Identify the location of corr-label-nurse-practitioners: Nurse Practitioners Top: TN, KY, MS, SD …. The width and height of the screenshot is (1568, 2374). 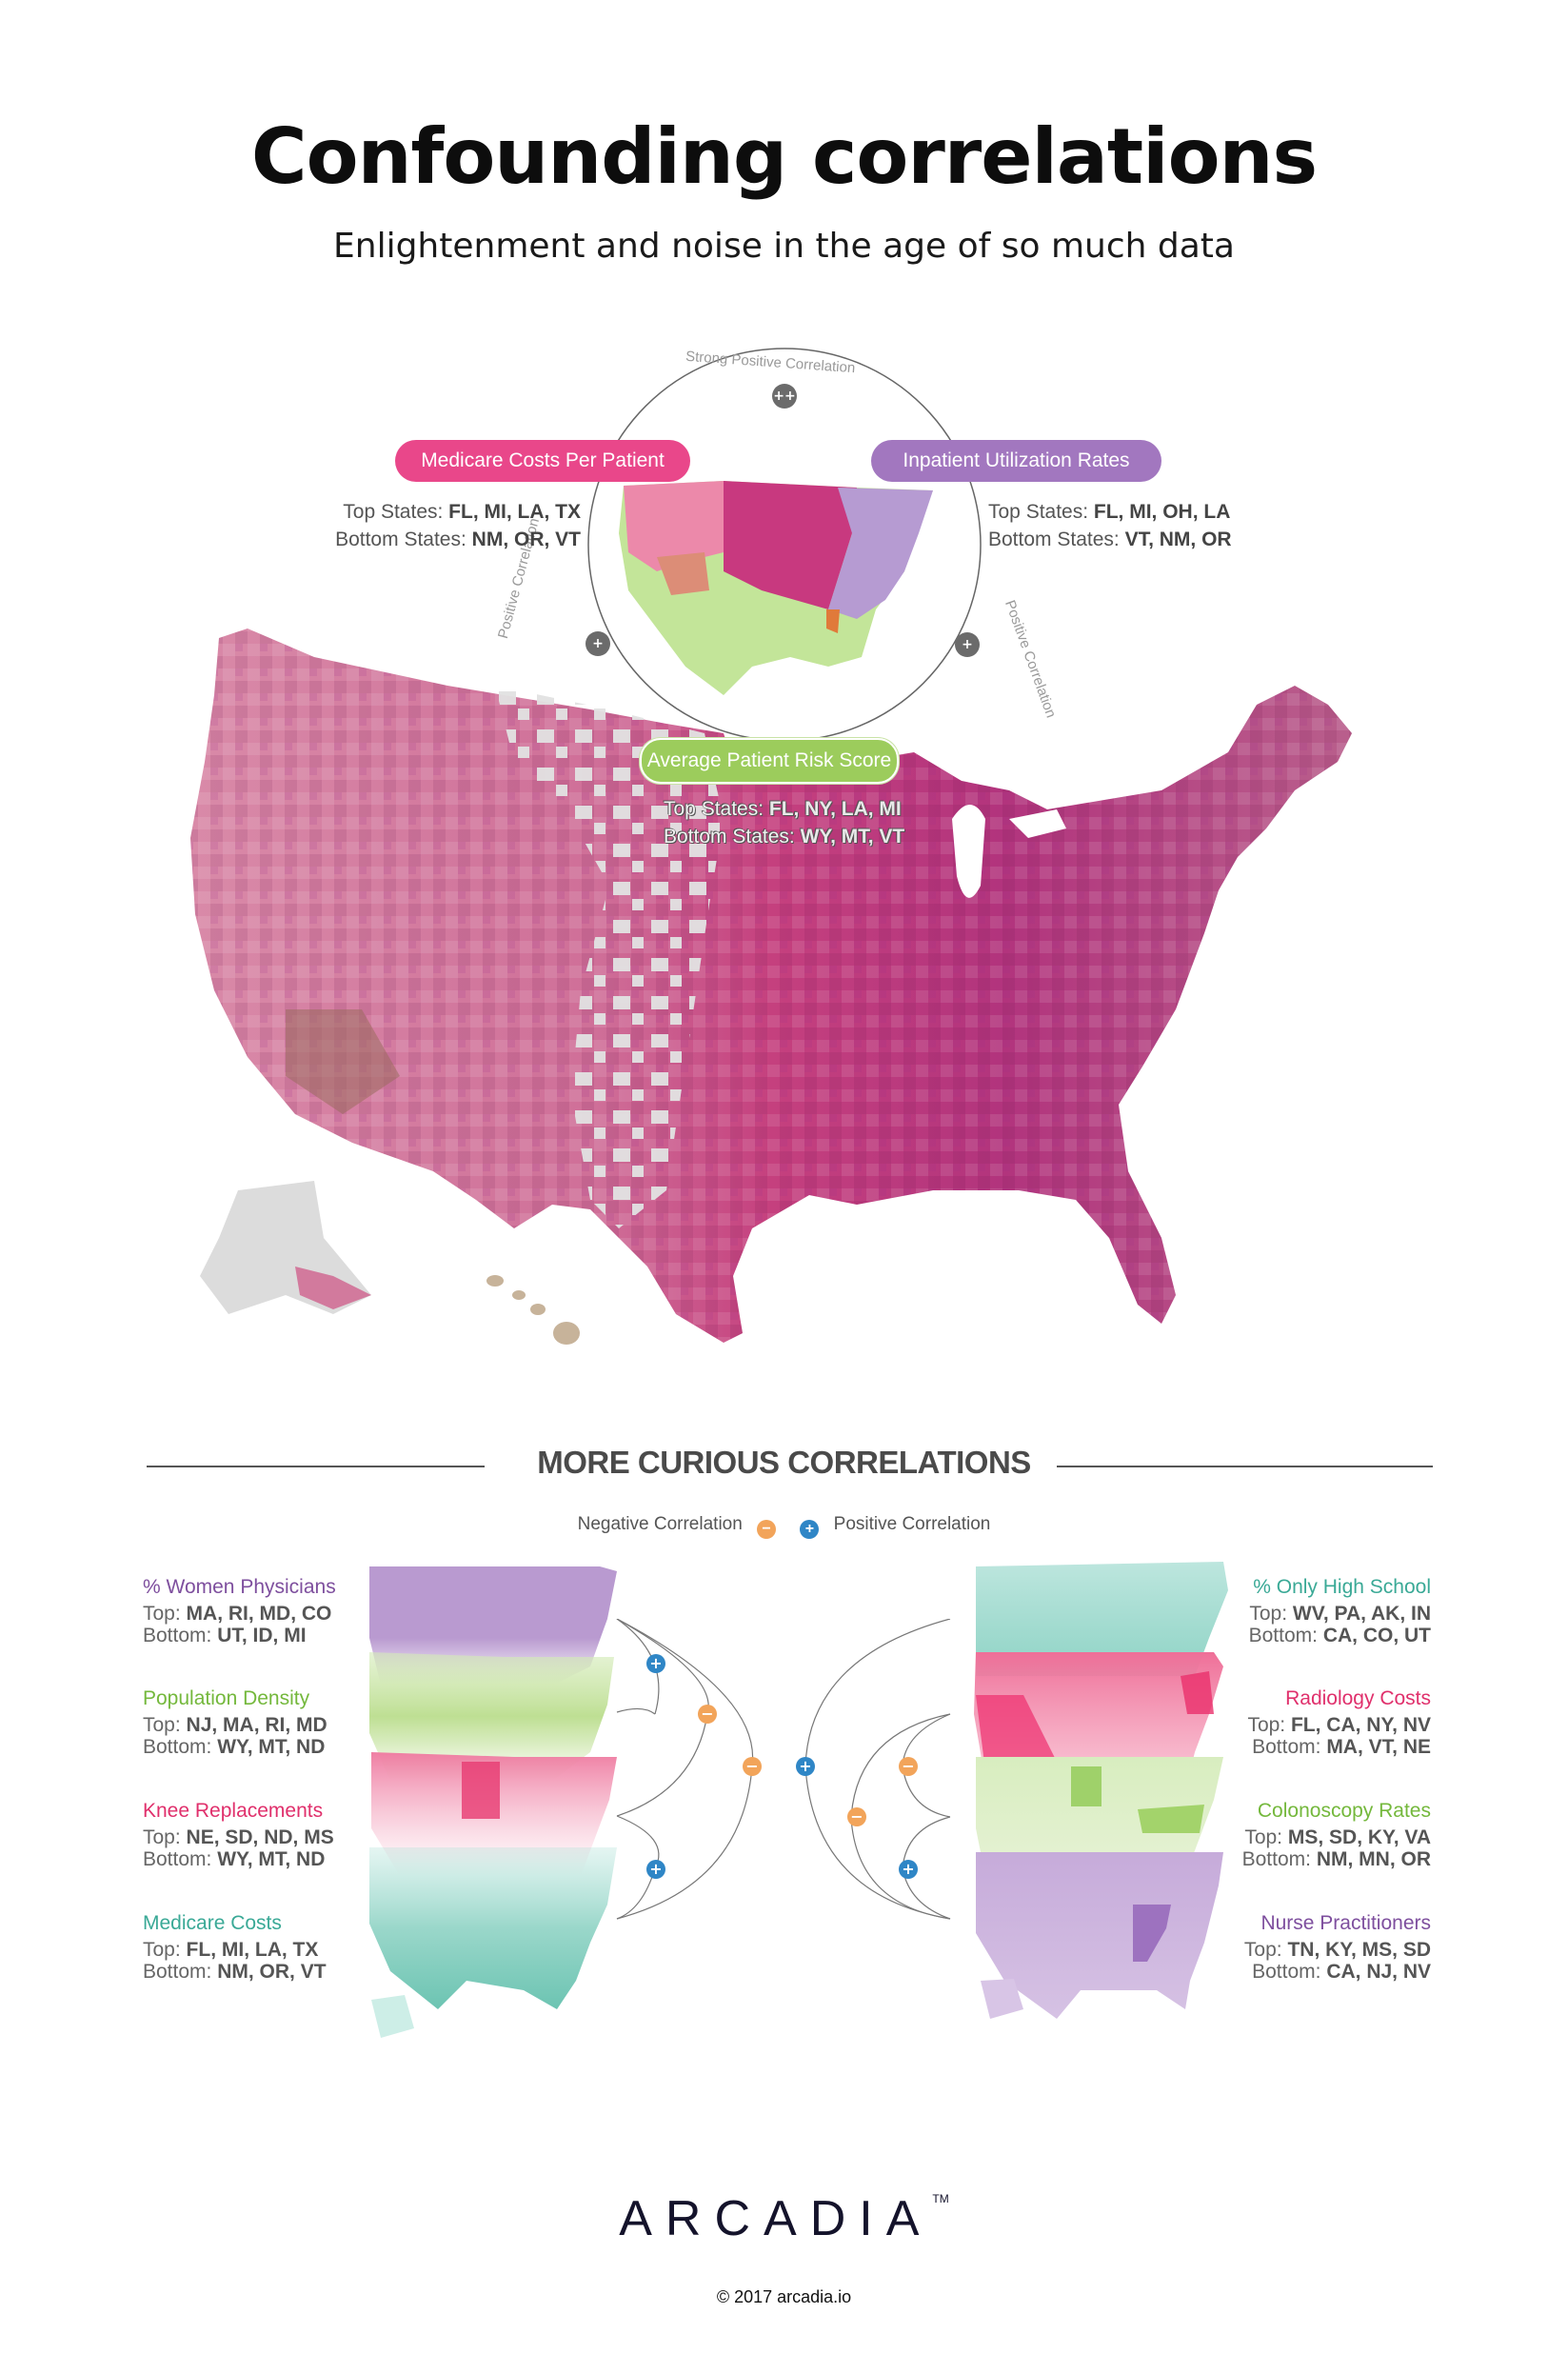
(1337, 1948).